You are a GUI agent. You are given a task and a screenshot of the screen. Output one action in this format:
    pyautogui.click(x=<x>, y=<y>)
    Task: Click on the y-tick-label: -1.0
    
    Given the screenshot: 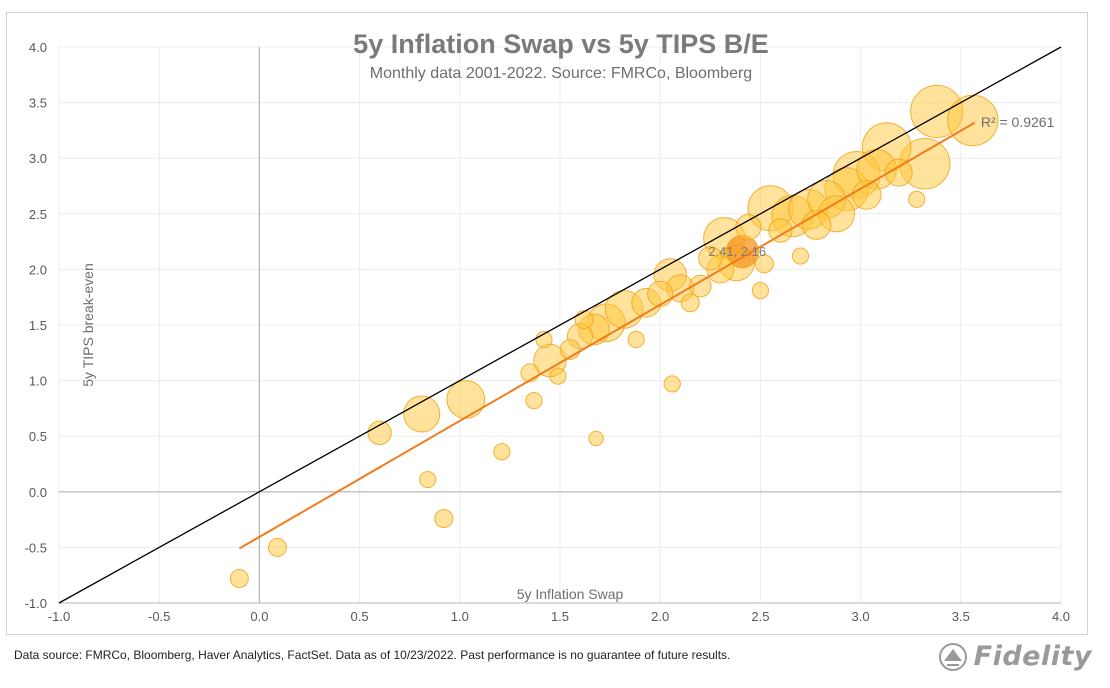 What is the action you would take?
    pyautogui.click(x=36, y=603)
    